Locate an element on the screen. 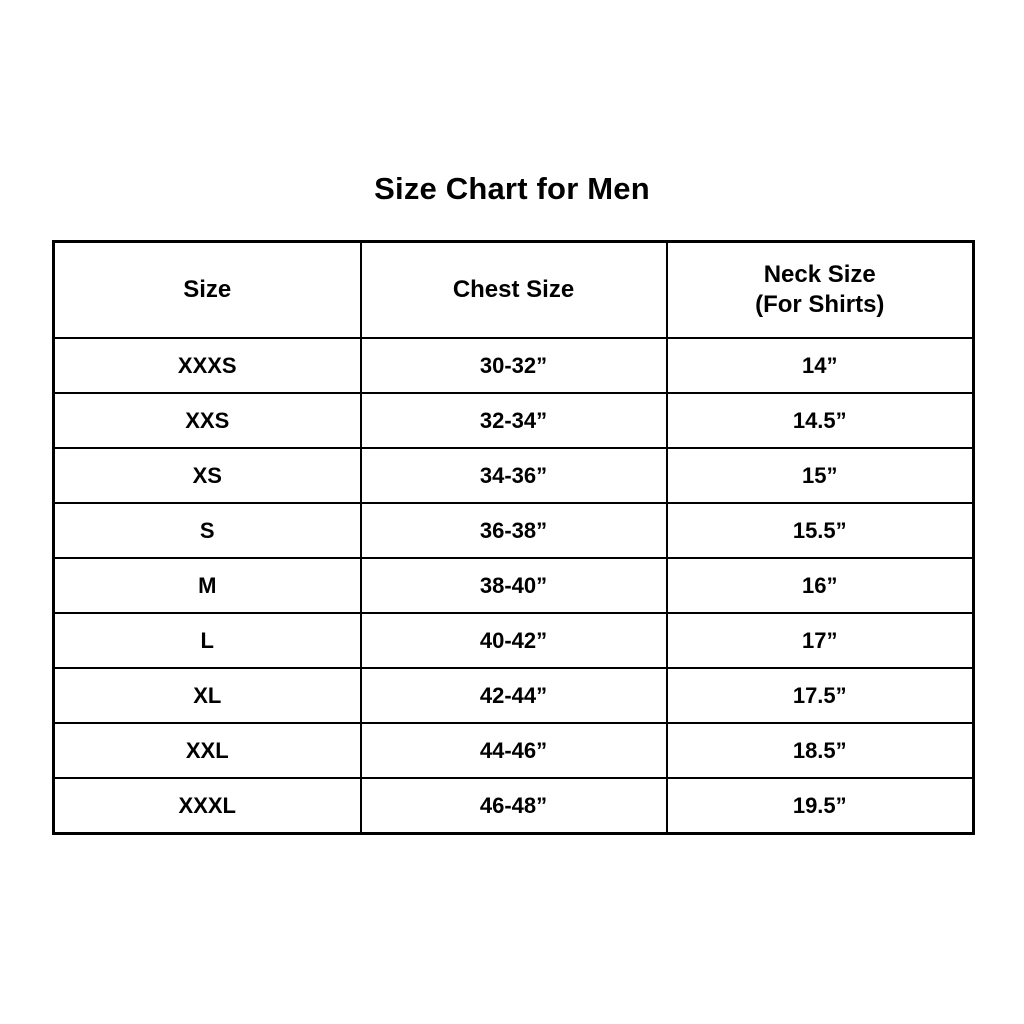 This screenshot has height=1024, width=1024. cell-chest: 38-40” is located at coordinates (513, 585).